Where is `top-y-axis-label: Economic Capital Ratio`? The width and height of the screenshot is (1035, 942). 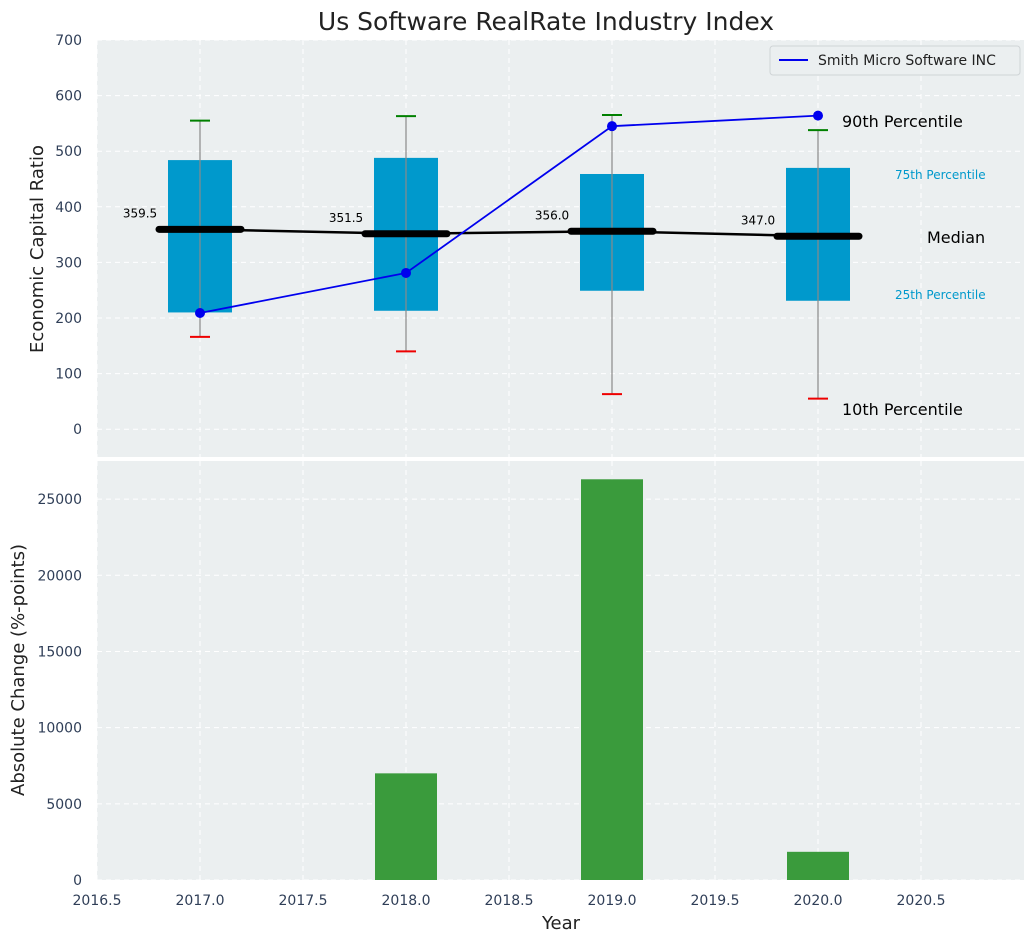 top-y-axis-label: Economic Capital Ratio is located at coordinates (37, 249).